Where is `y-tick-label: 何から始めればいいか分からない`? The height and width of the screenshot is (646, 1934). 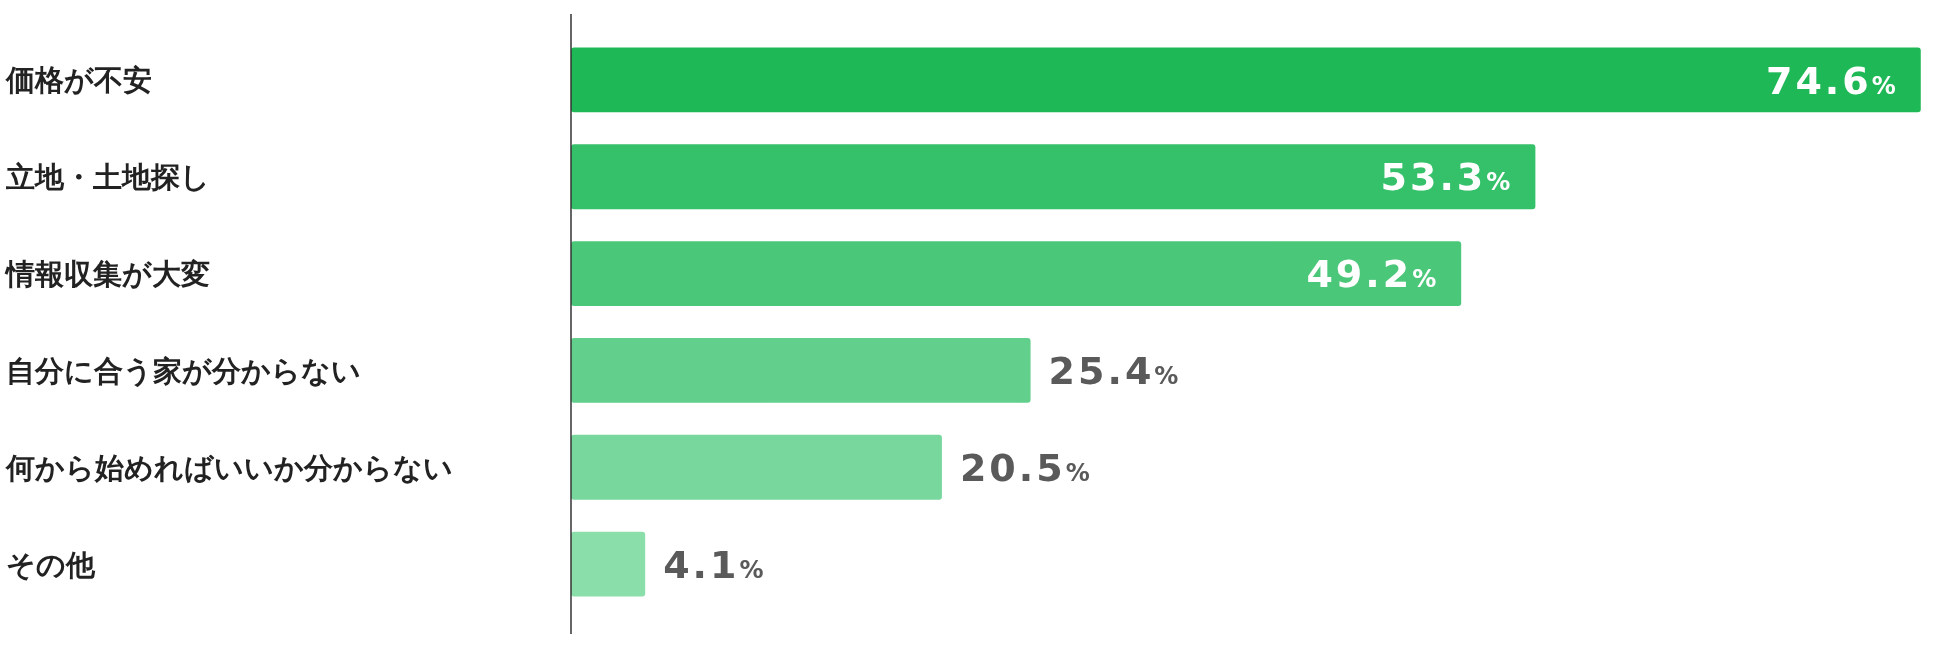
y-tick-label: 何から始めればいいか分からない is located at coordinates (229, 467).